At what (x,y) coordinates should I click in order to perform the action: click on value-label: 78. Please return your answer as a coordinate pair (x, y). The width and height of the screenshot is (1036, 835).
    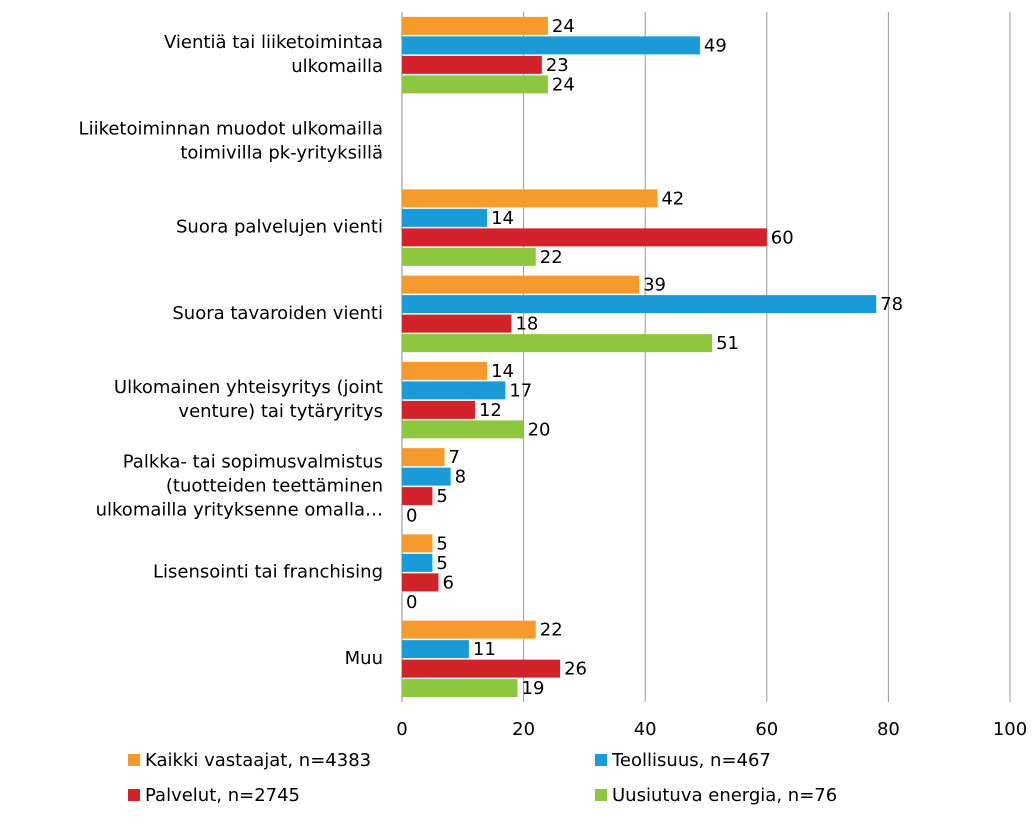
    Looking at the image, I should click on (891, 304).